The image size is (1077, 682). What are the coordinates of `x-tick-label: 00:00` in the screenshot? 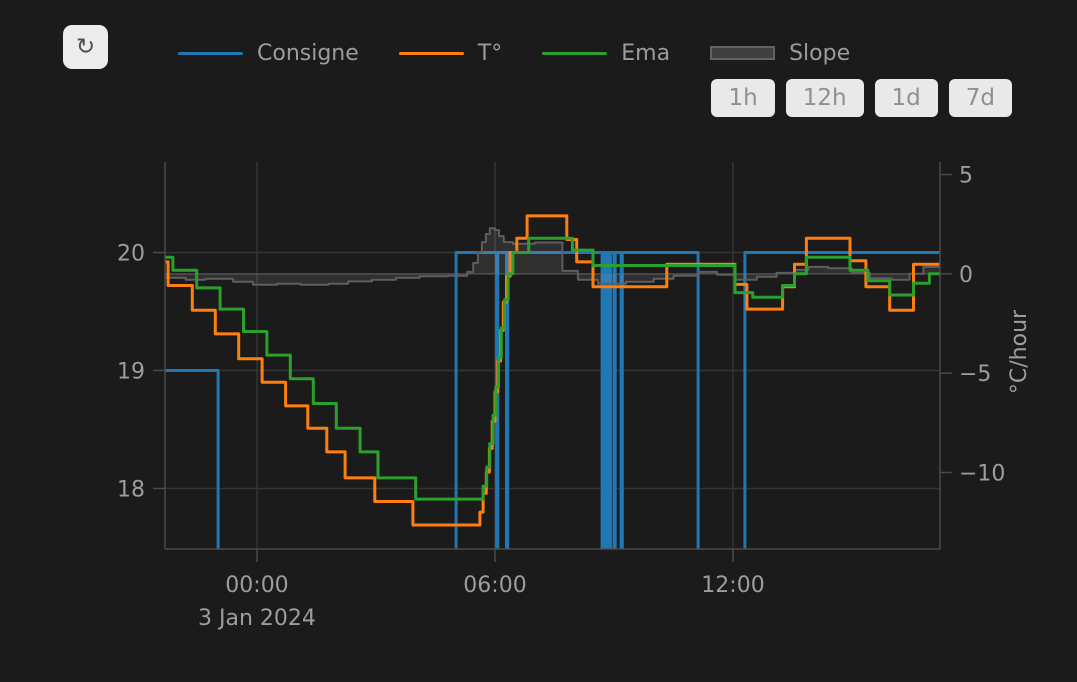 It's located at (256, 585).